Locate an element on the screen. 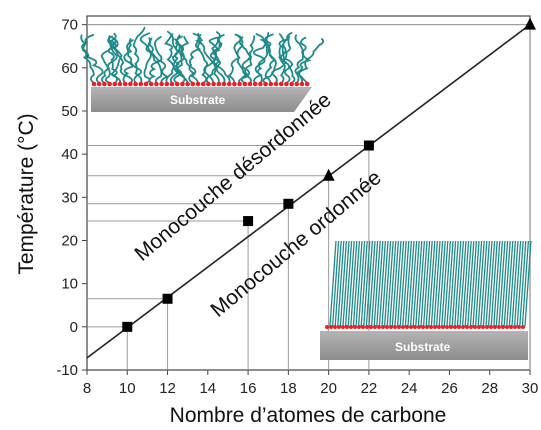 The width and height of the screenshot is (541, 430). substrate-label-top: Substrate is located at coordinates (198, 100).